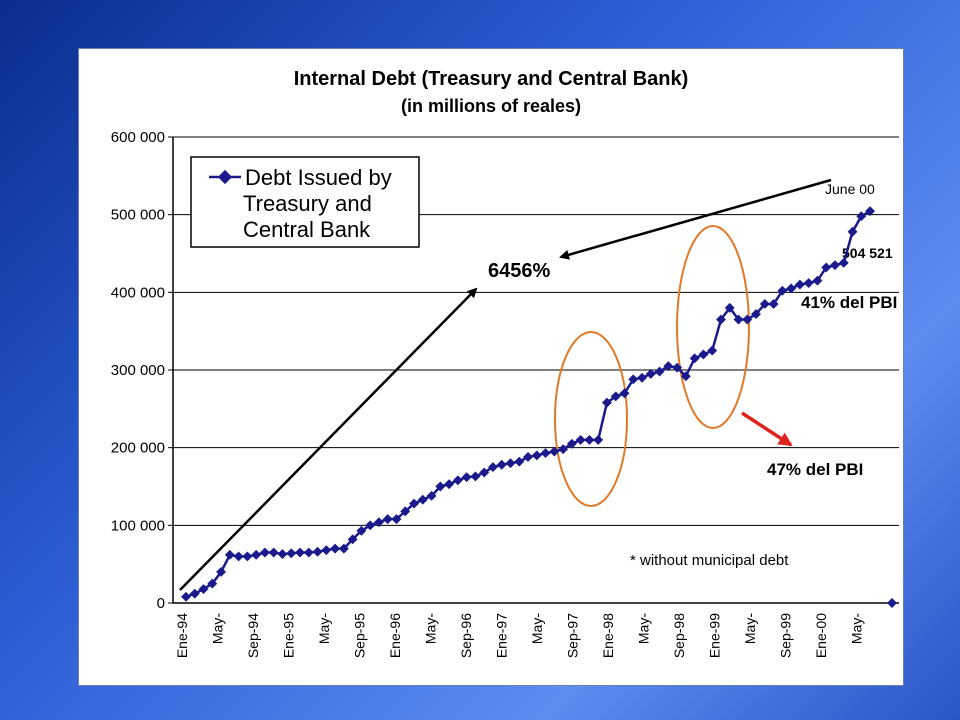  I want to click on data-point-final, so click(892, 603).